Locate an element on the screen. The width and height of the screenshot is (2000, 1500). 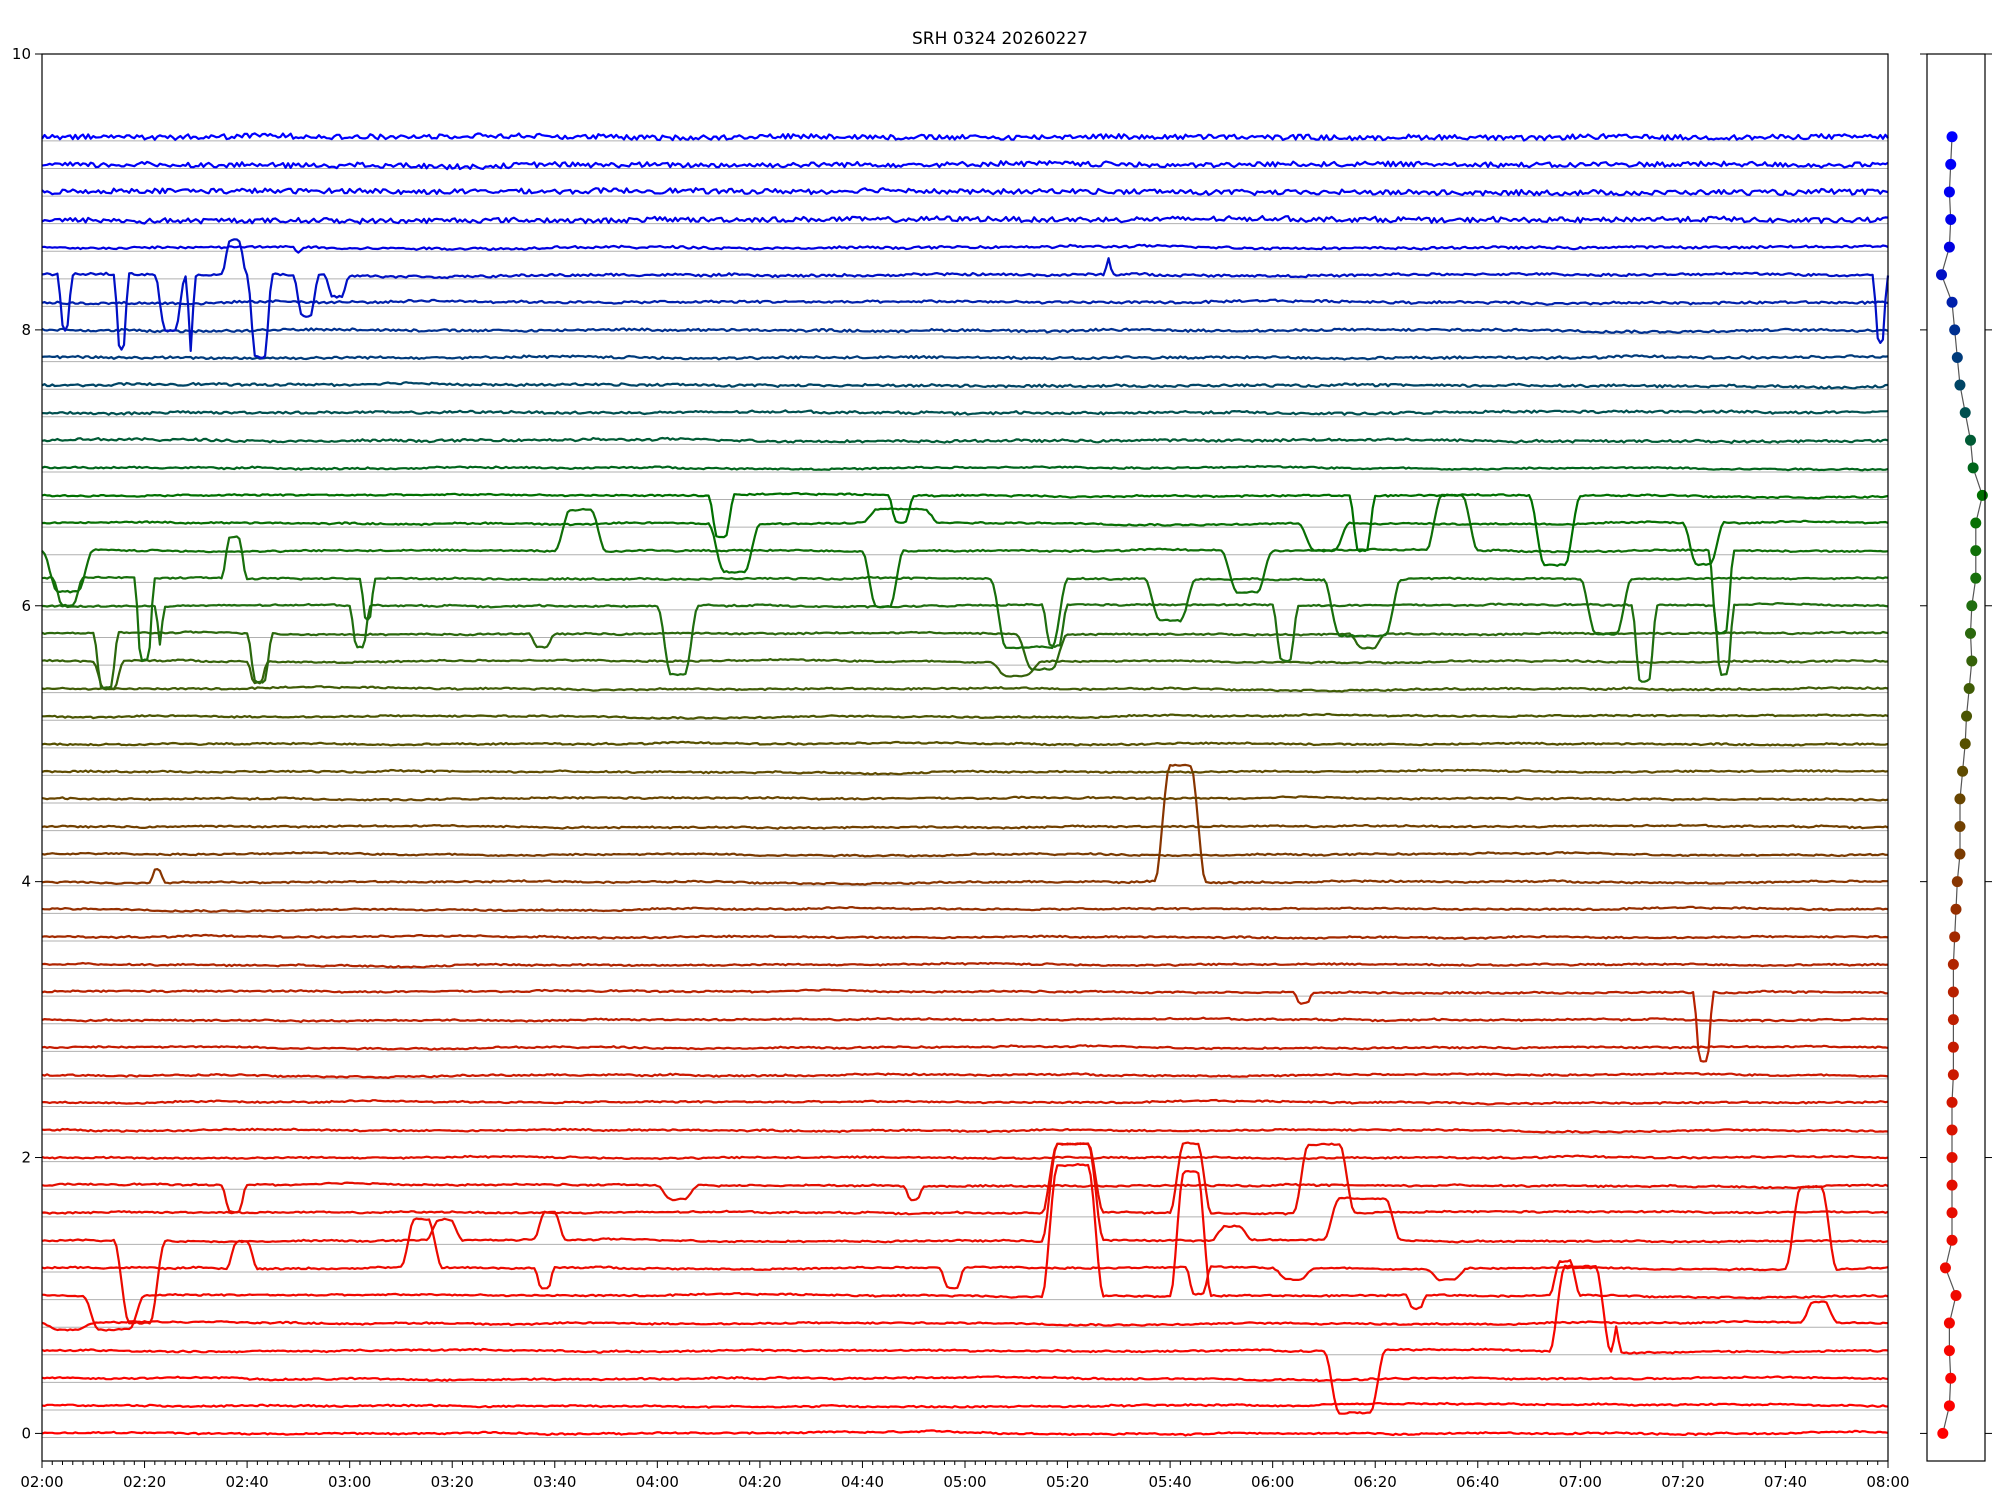
x-tick-label: 04:00 is located at coordinates (657, 1482).